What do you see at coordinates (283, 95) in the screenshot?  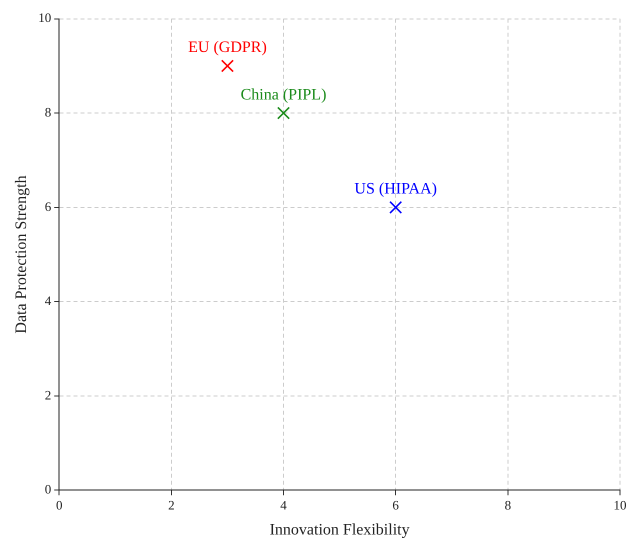 I see `series-label: China (PIPL)` at bounding box center [283, 95].